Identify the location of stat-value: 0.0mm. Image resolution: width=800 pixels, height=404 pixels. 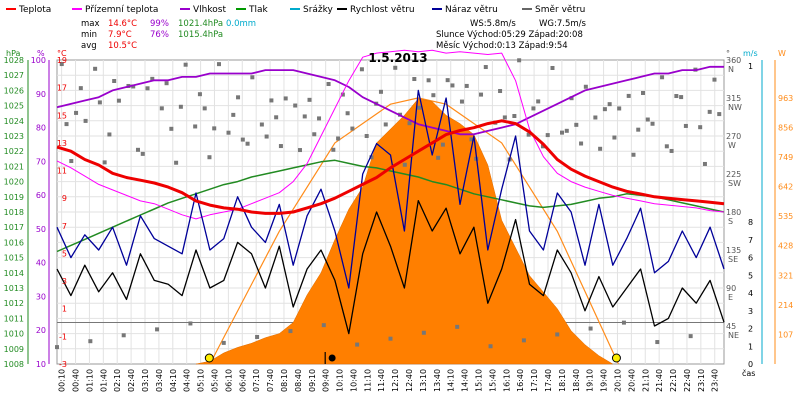
(241, 24).